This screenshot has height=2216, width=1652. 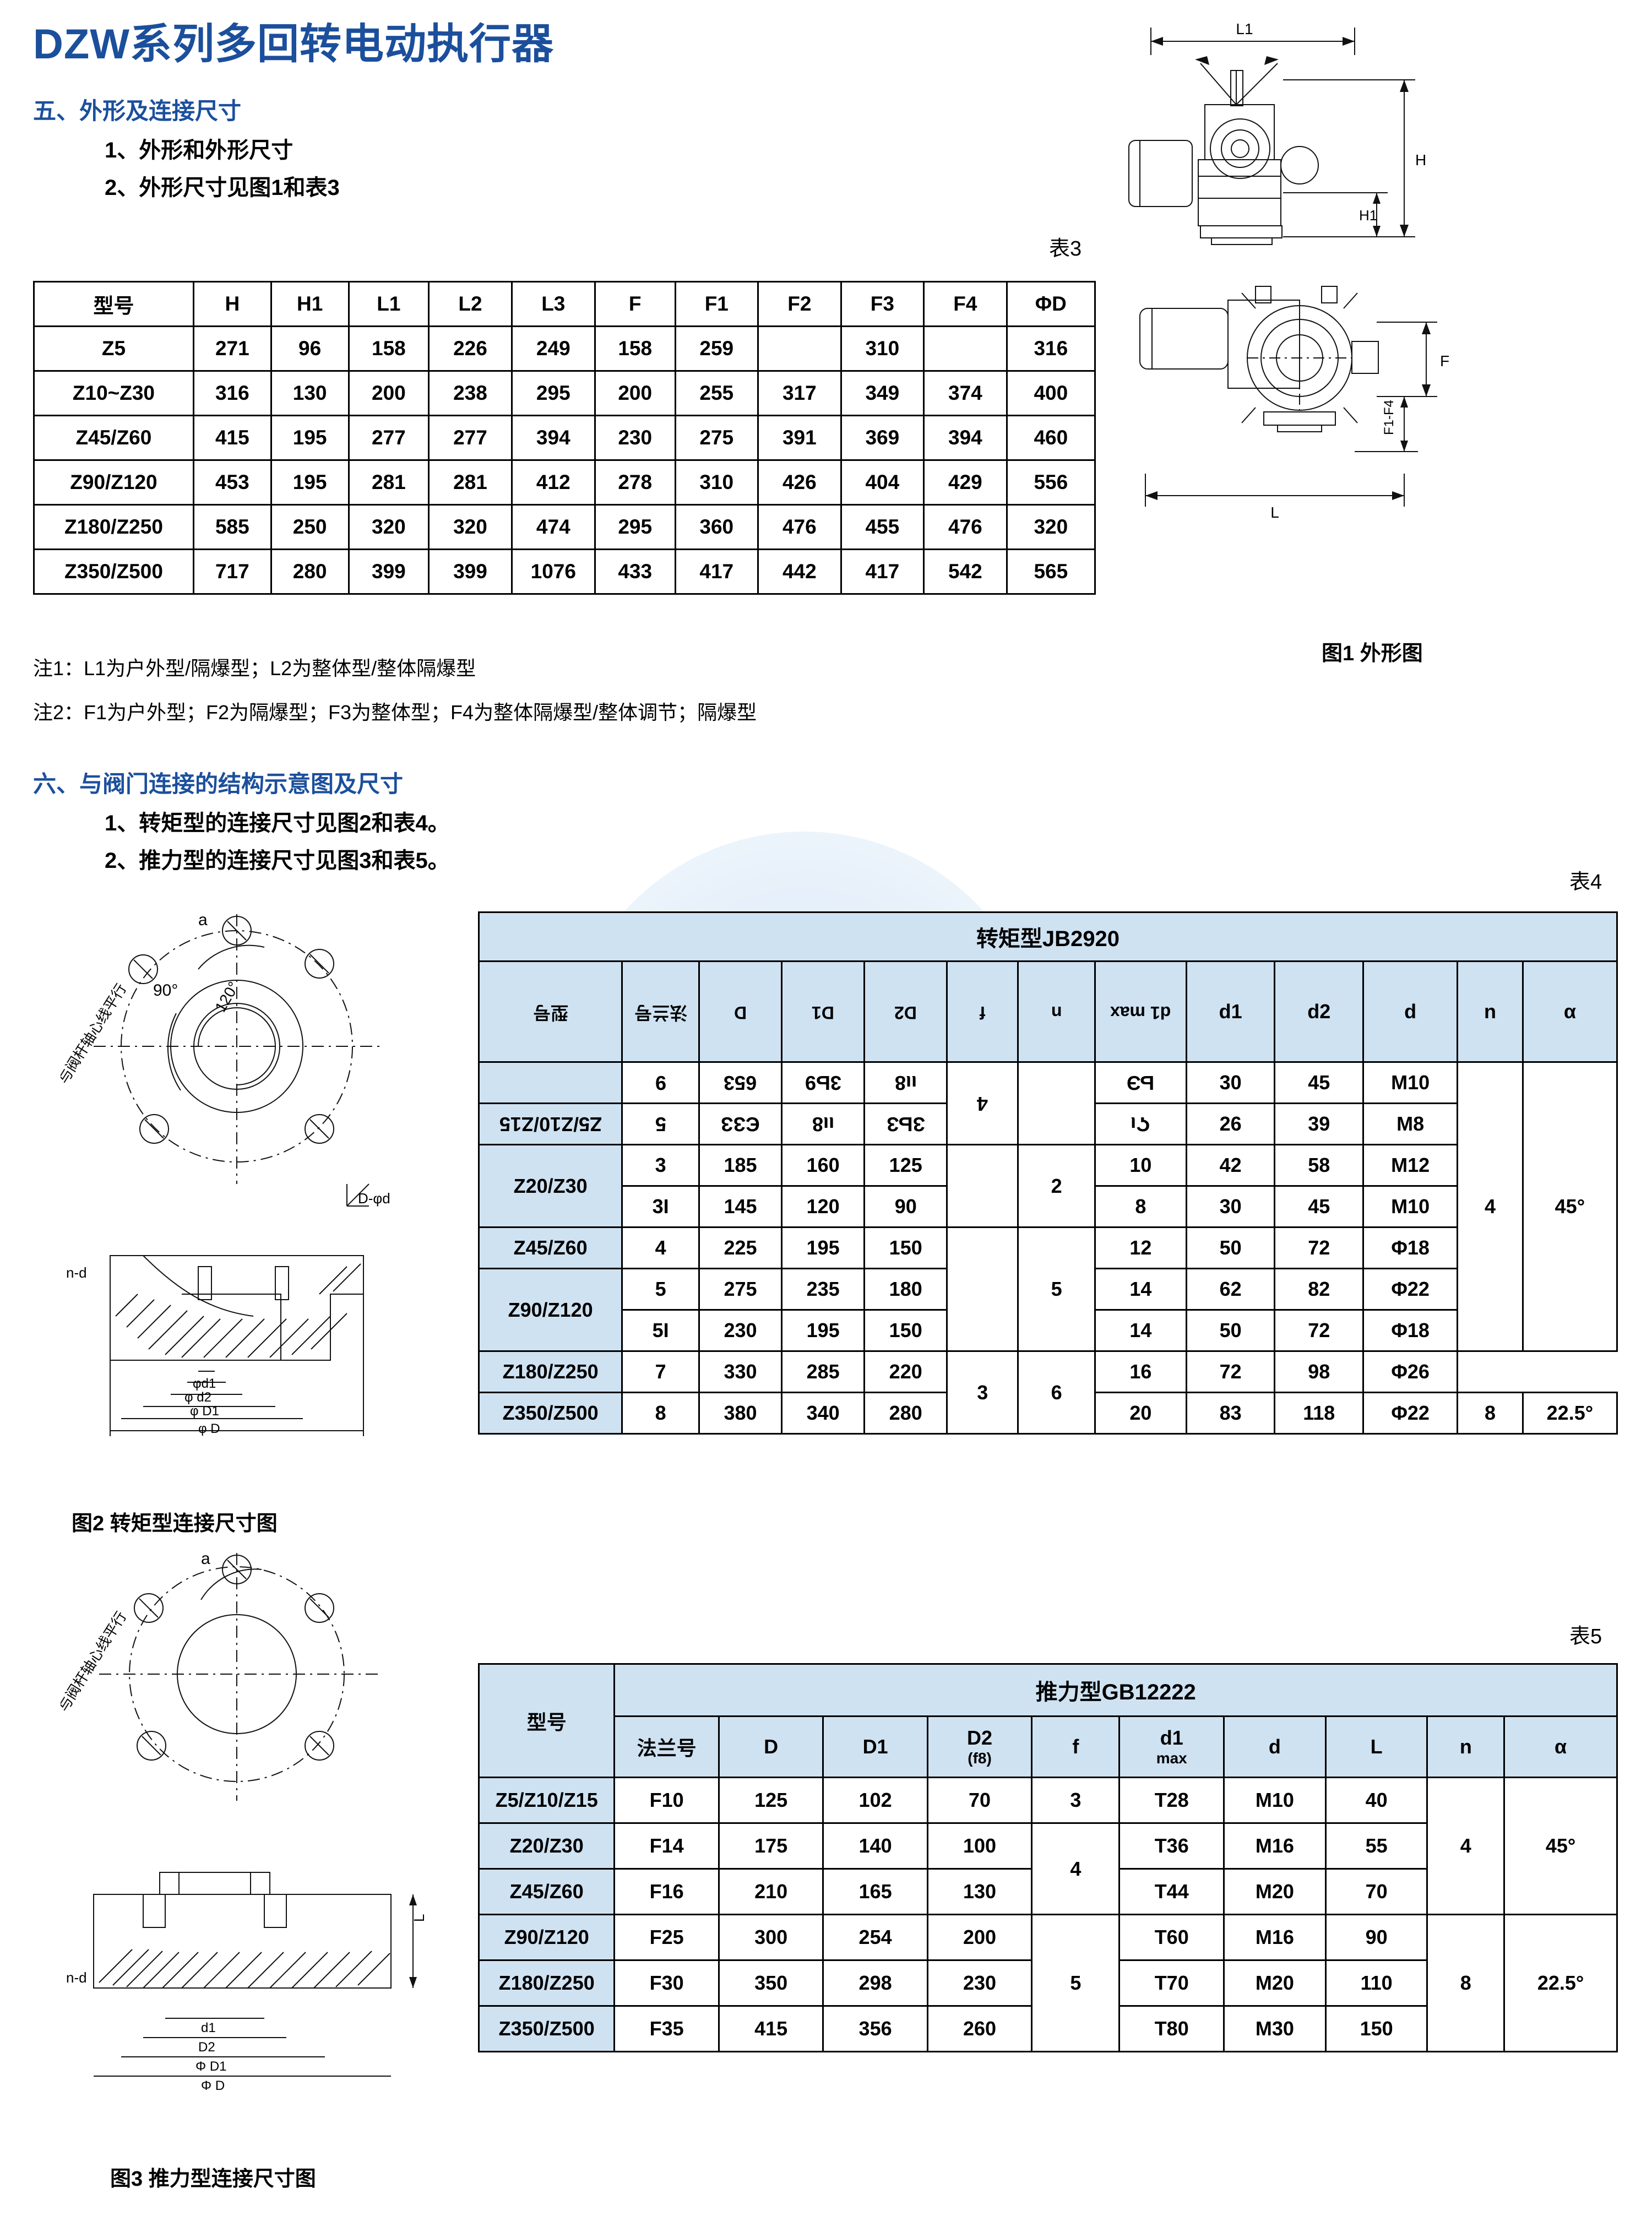 I want to click on cell-d1max: T44, so click(x=1171, y=1892).